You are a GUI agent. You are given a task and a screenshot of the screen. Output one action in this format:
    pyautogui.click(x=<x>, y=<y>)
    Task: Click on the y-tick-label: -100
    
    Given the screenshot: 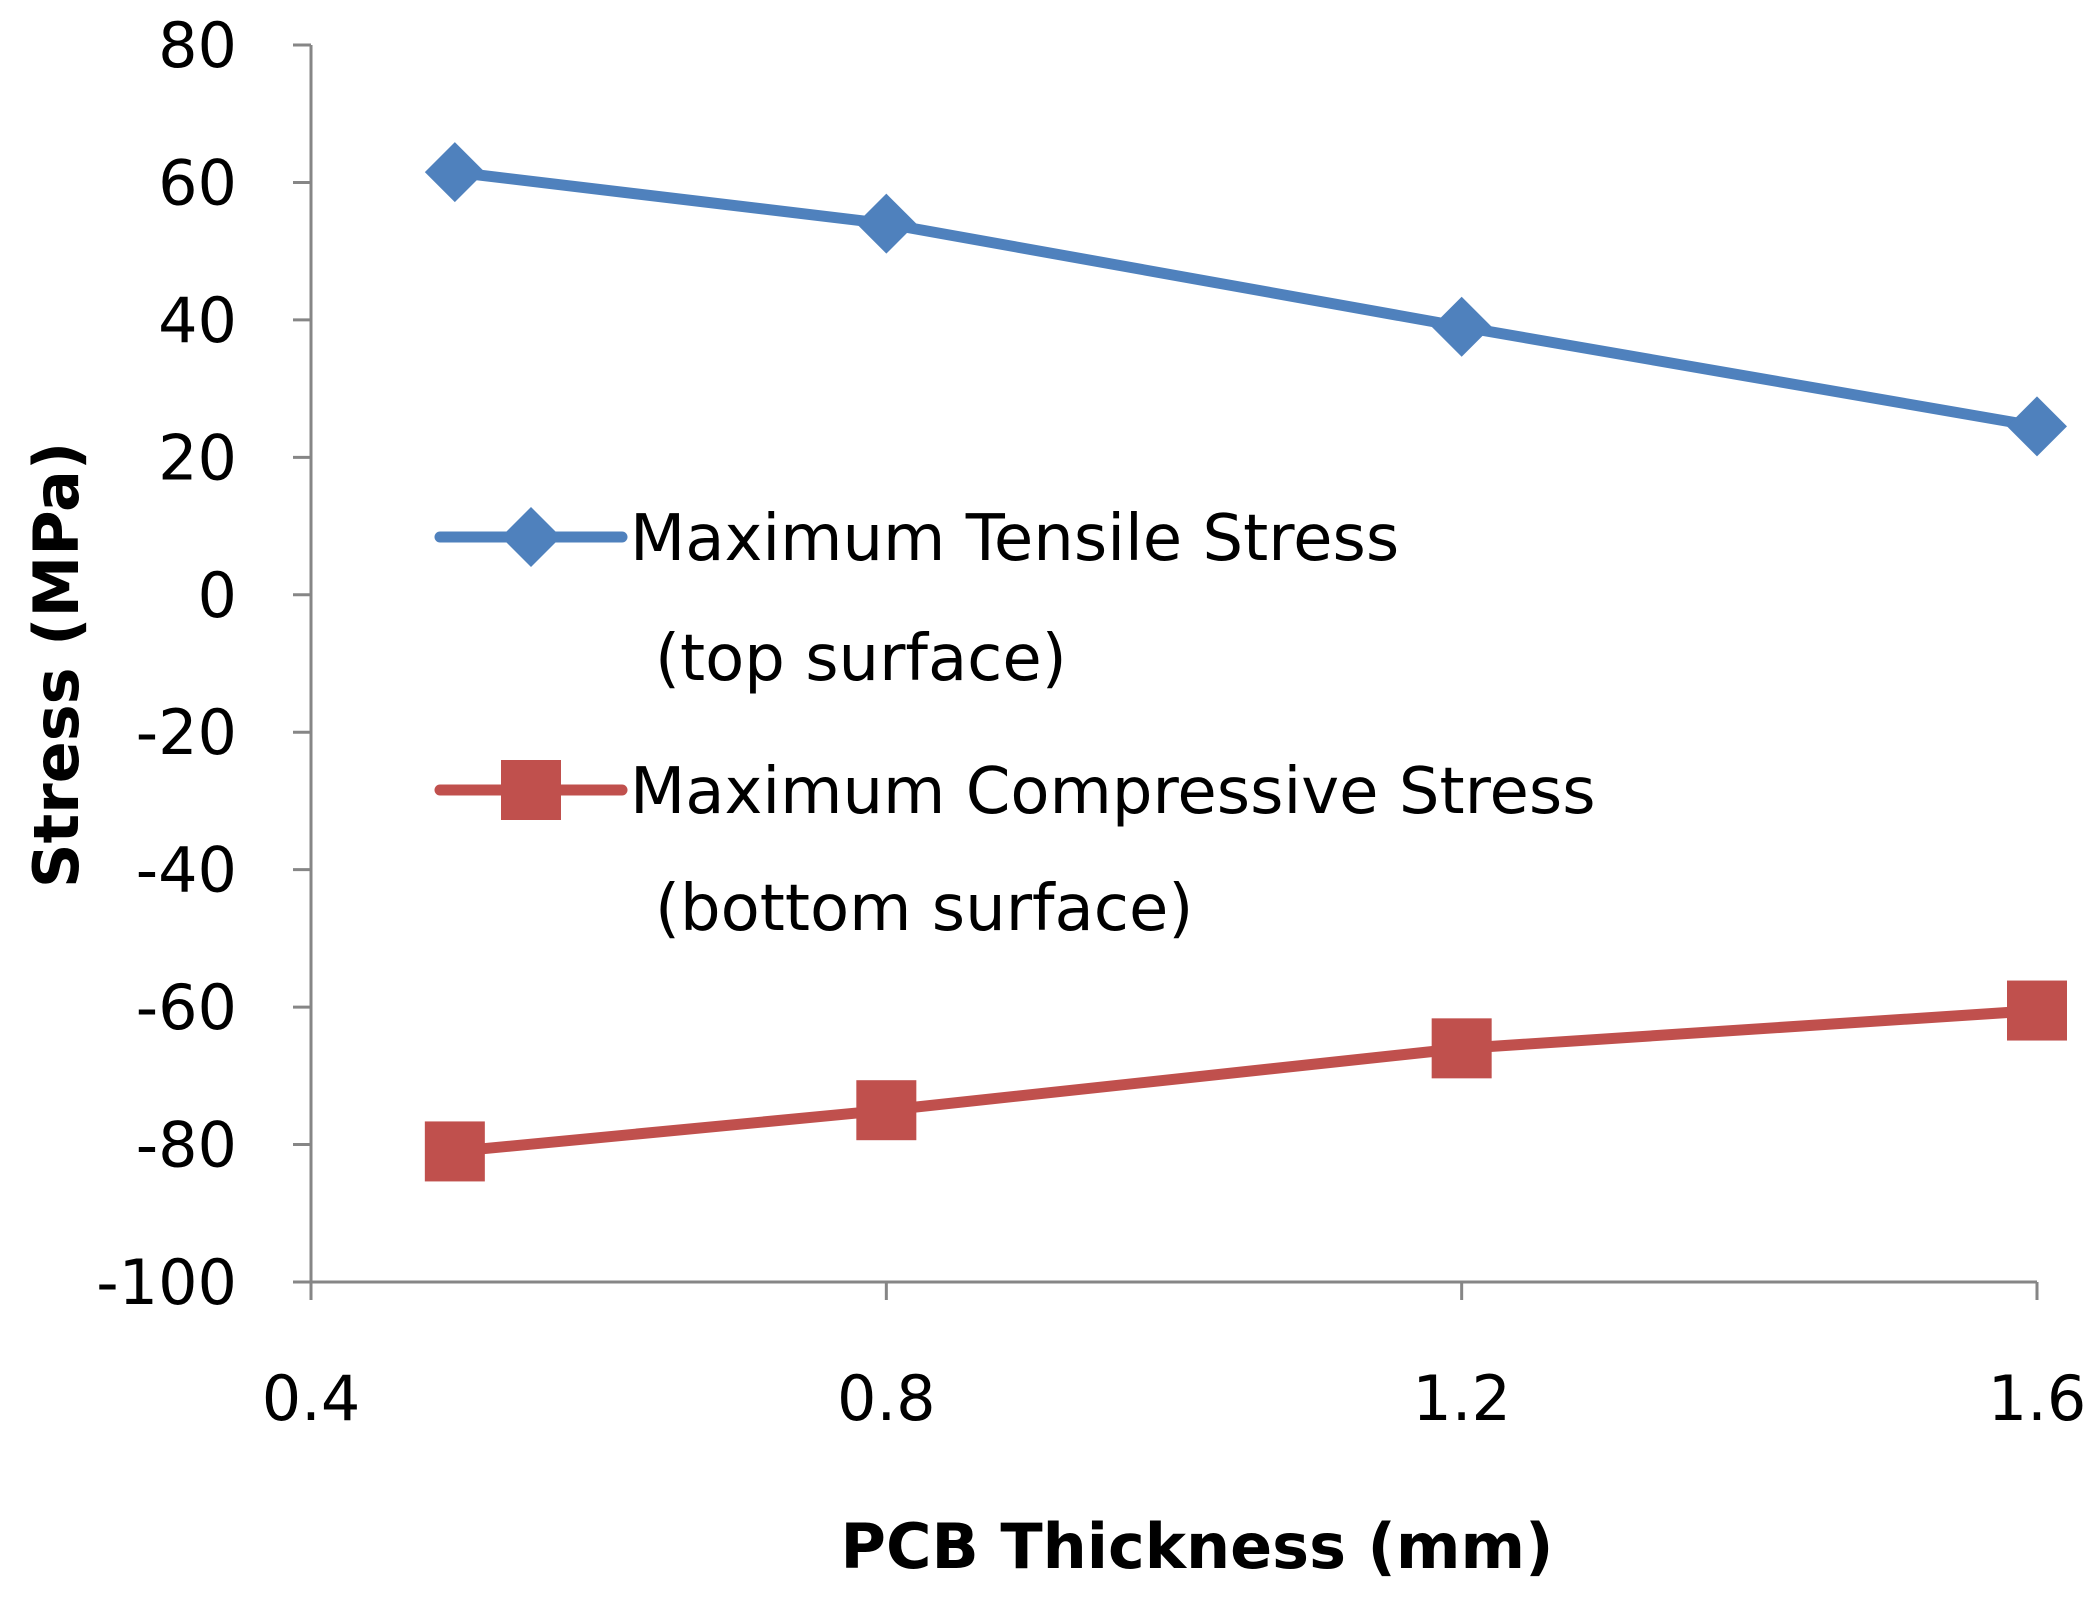 What is the action you would take?
    pyautogui.click(x=166, y=1282)
    